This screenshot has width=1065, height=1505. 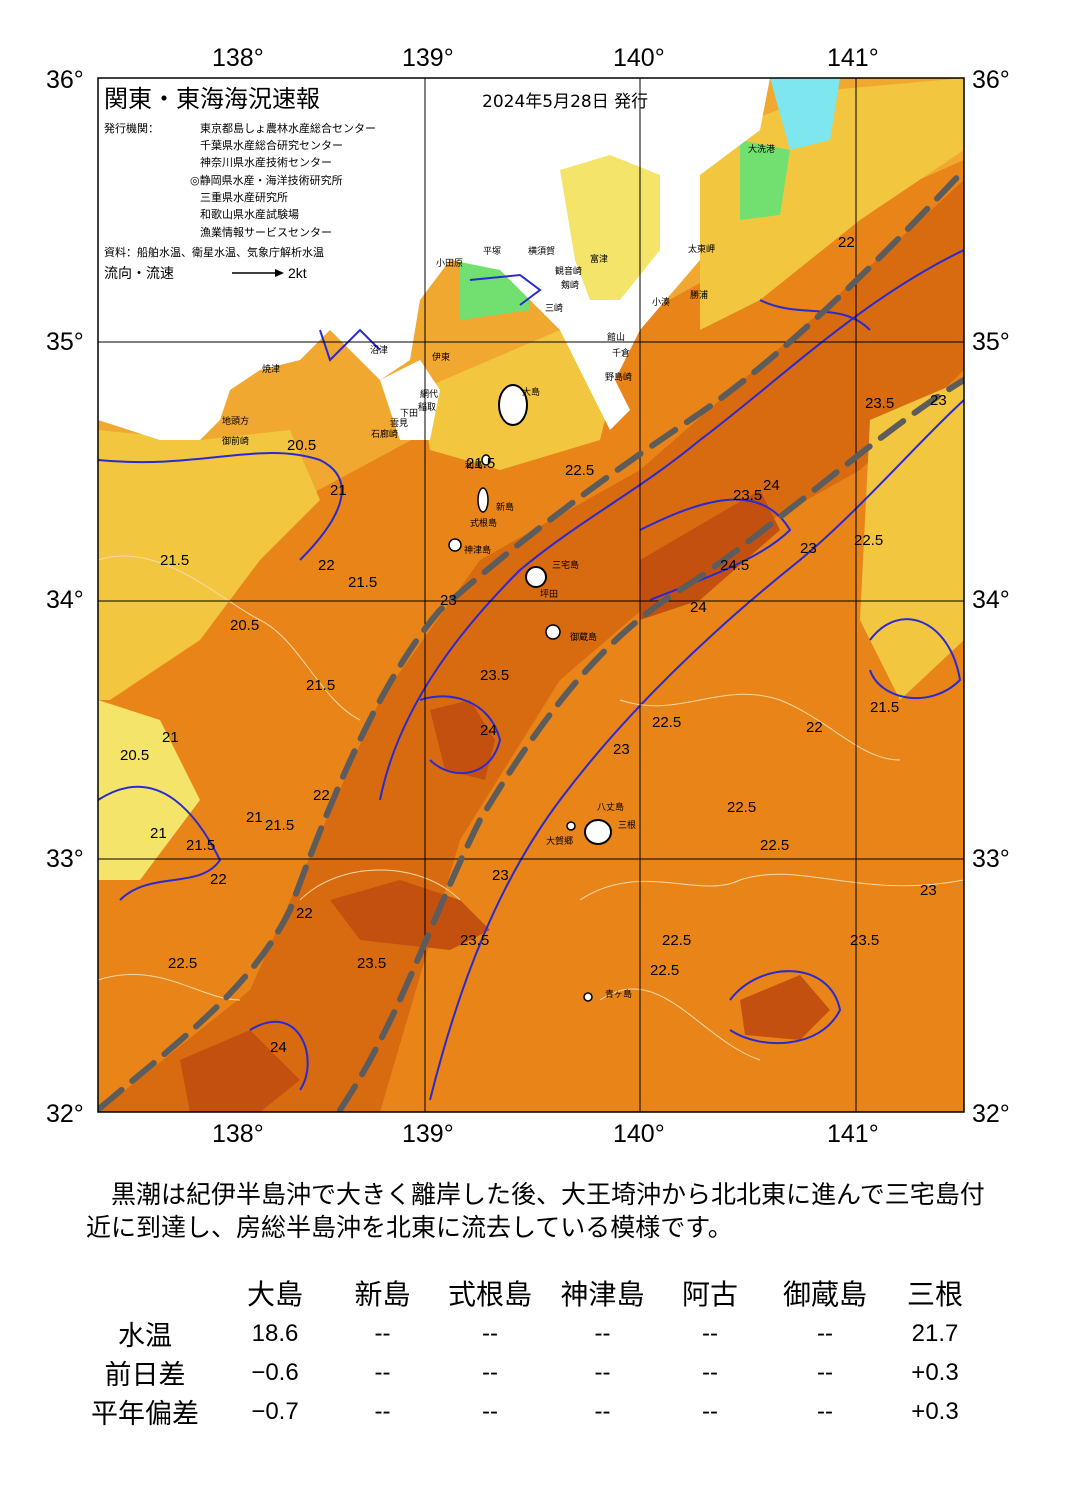 I want to click on boso-coastal-water, so click(x=832, y=204).